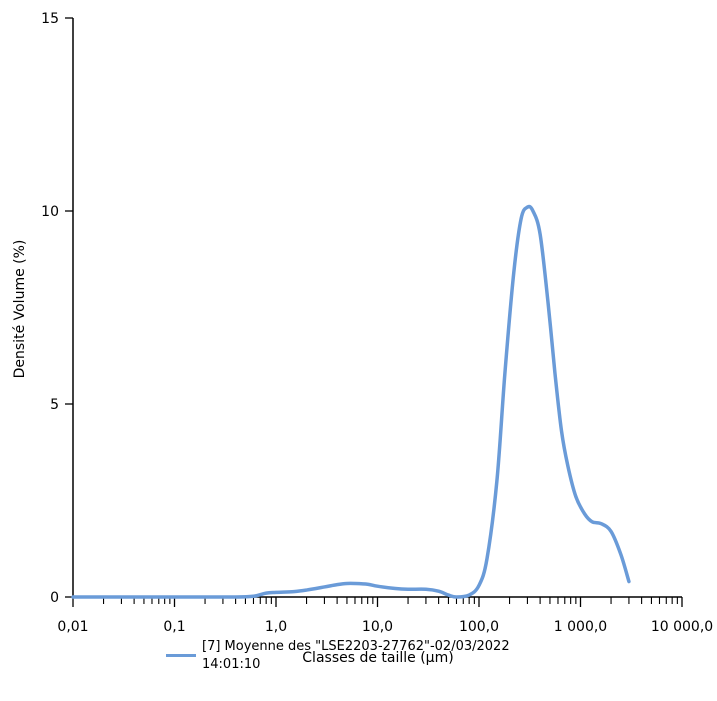 This screenshot has width=717, height=701. I want to click on y-tick-label: 5, so click(54, 405).